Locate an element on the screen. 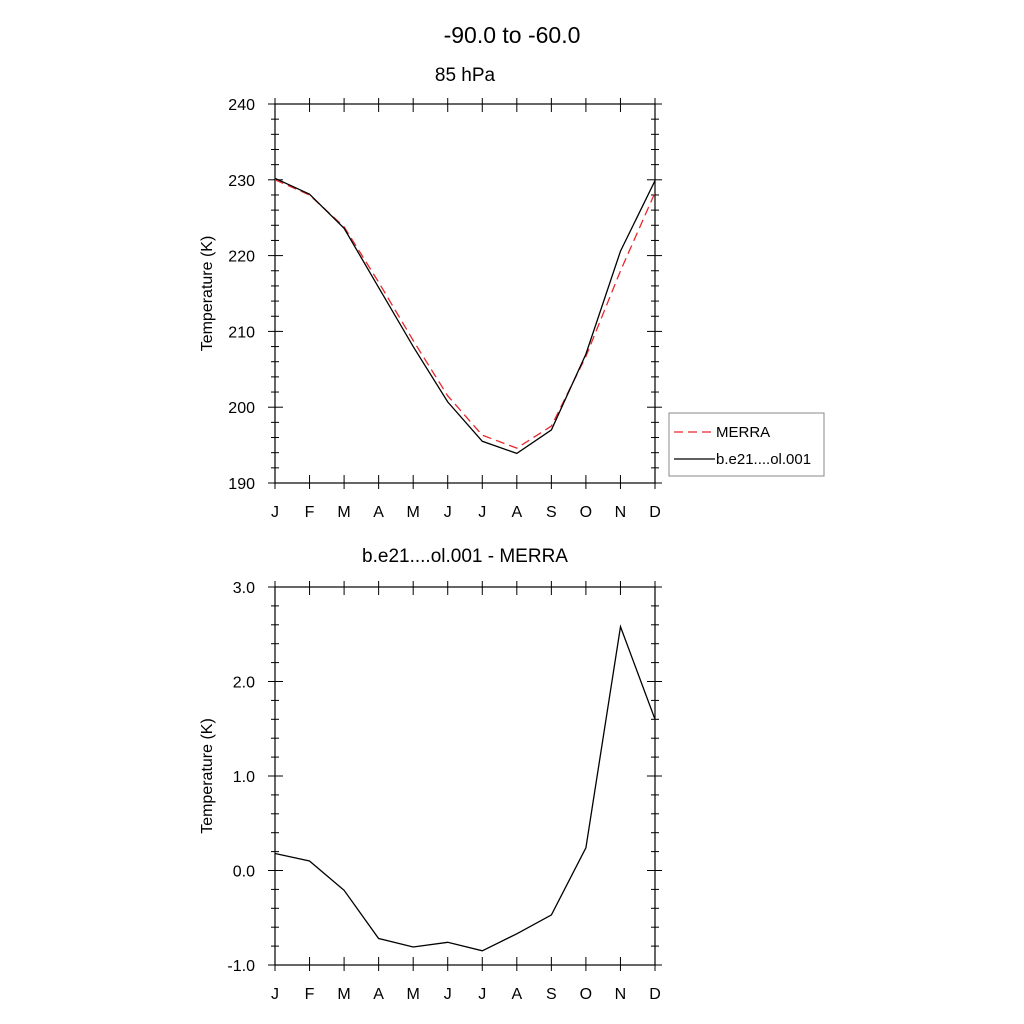 The width and height of the screenshot is (1024, 1024). y-tick-label: 190 is located at coordinates (241, 484).